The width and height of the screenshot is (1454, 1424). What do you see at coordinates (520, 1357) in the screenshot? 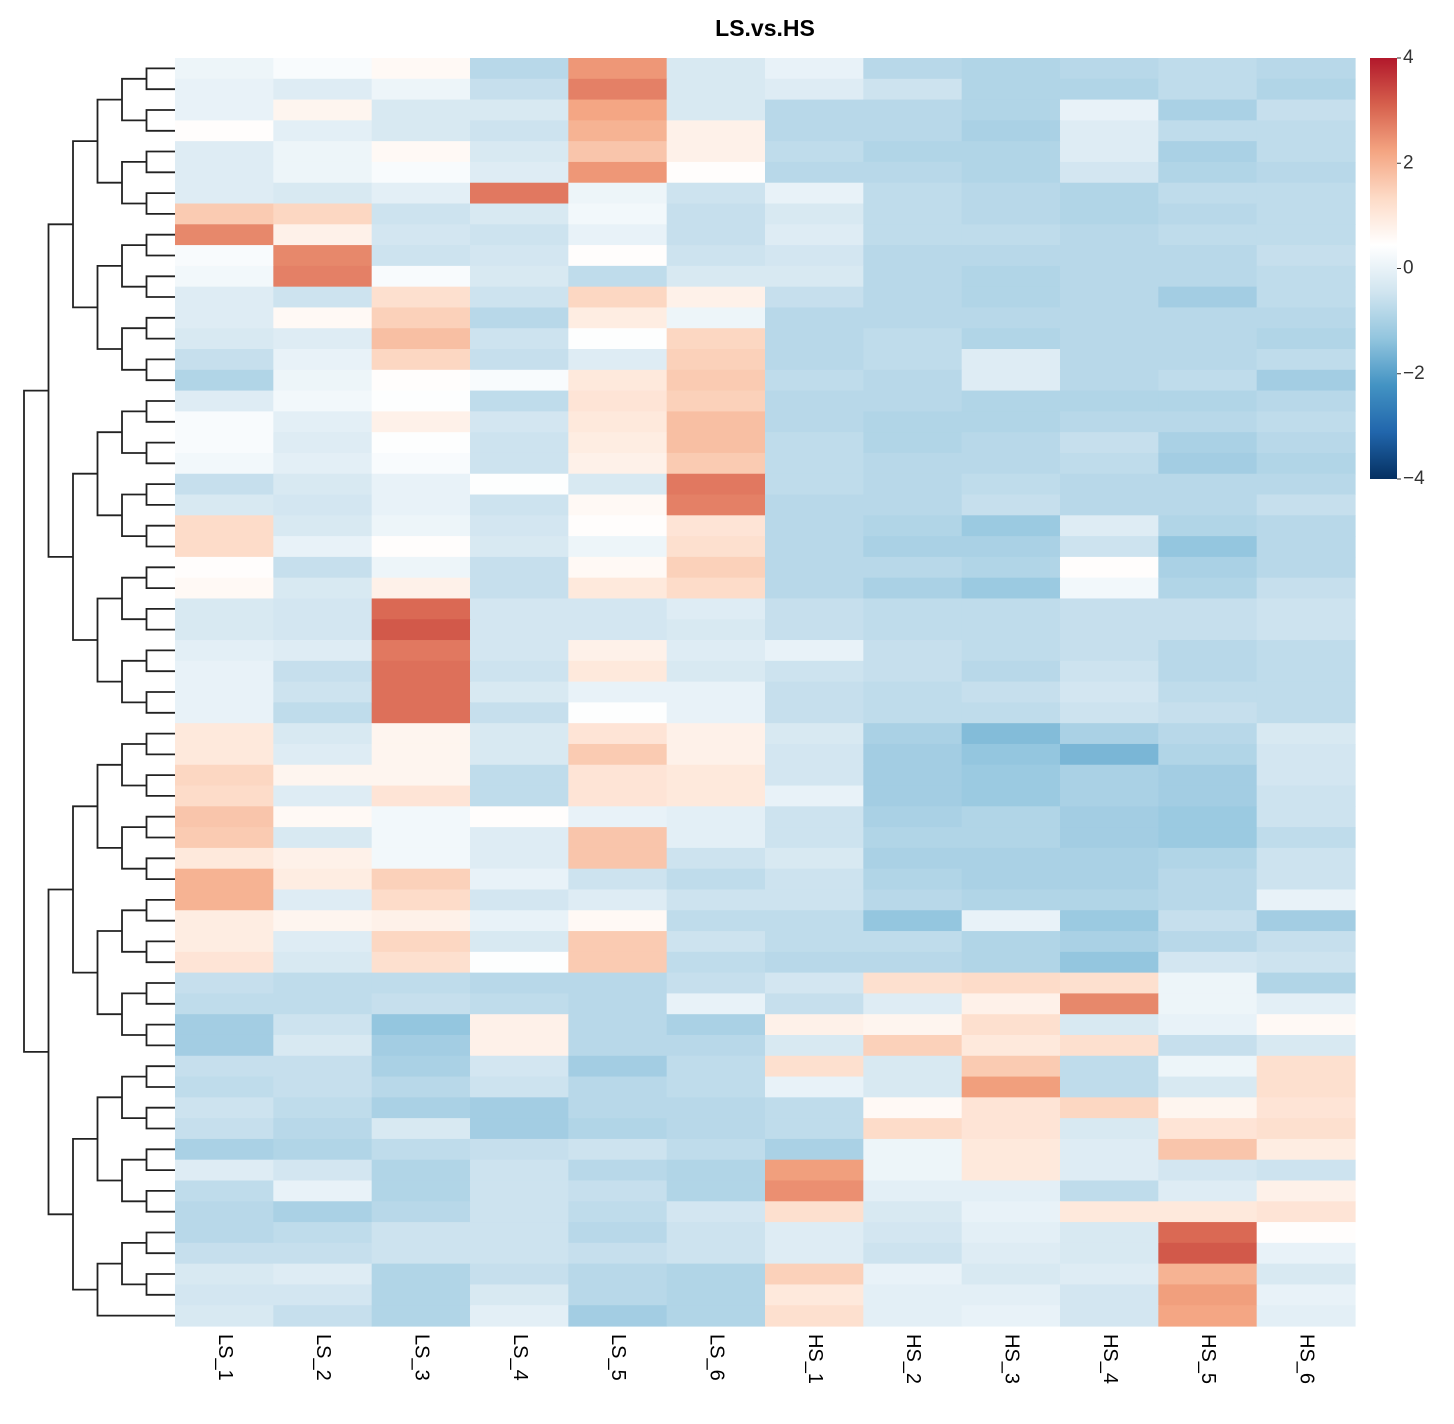
I see `column-label: LS_4` at bounding box center [520, 1357].